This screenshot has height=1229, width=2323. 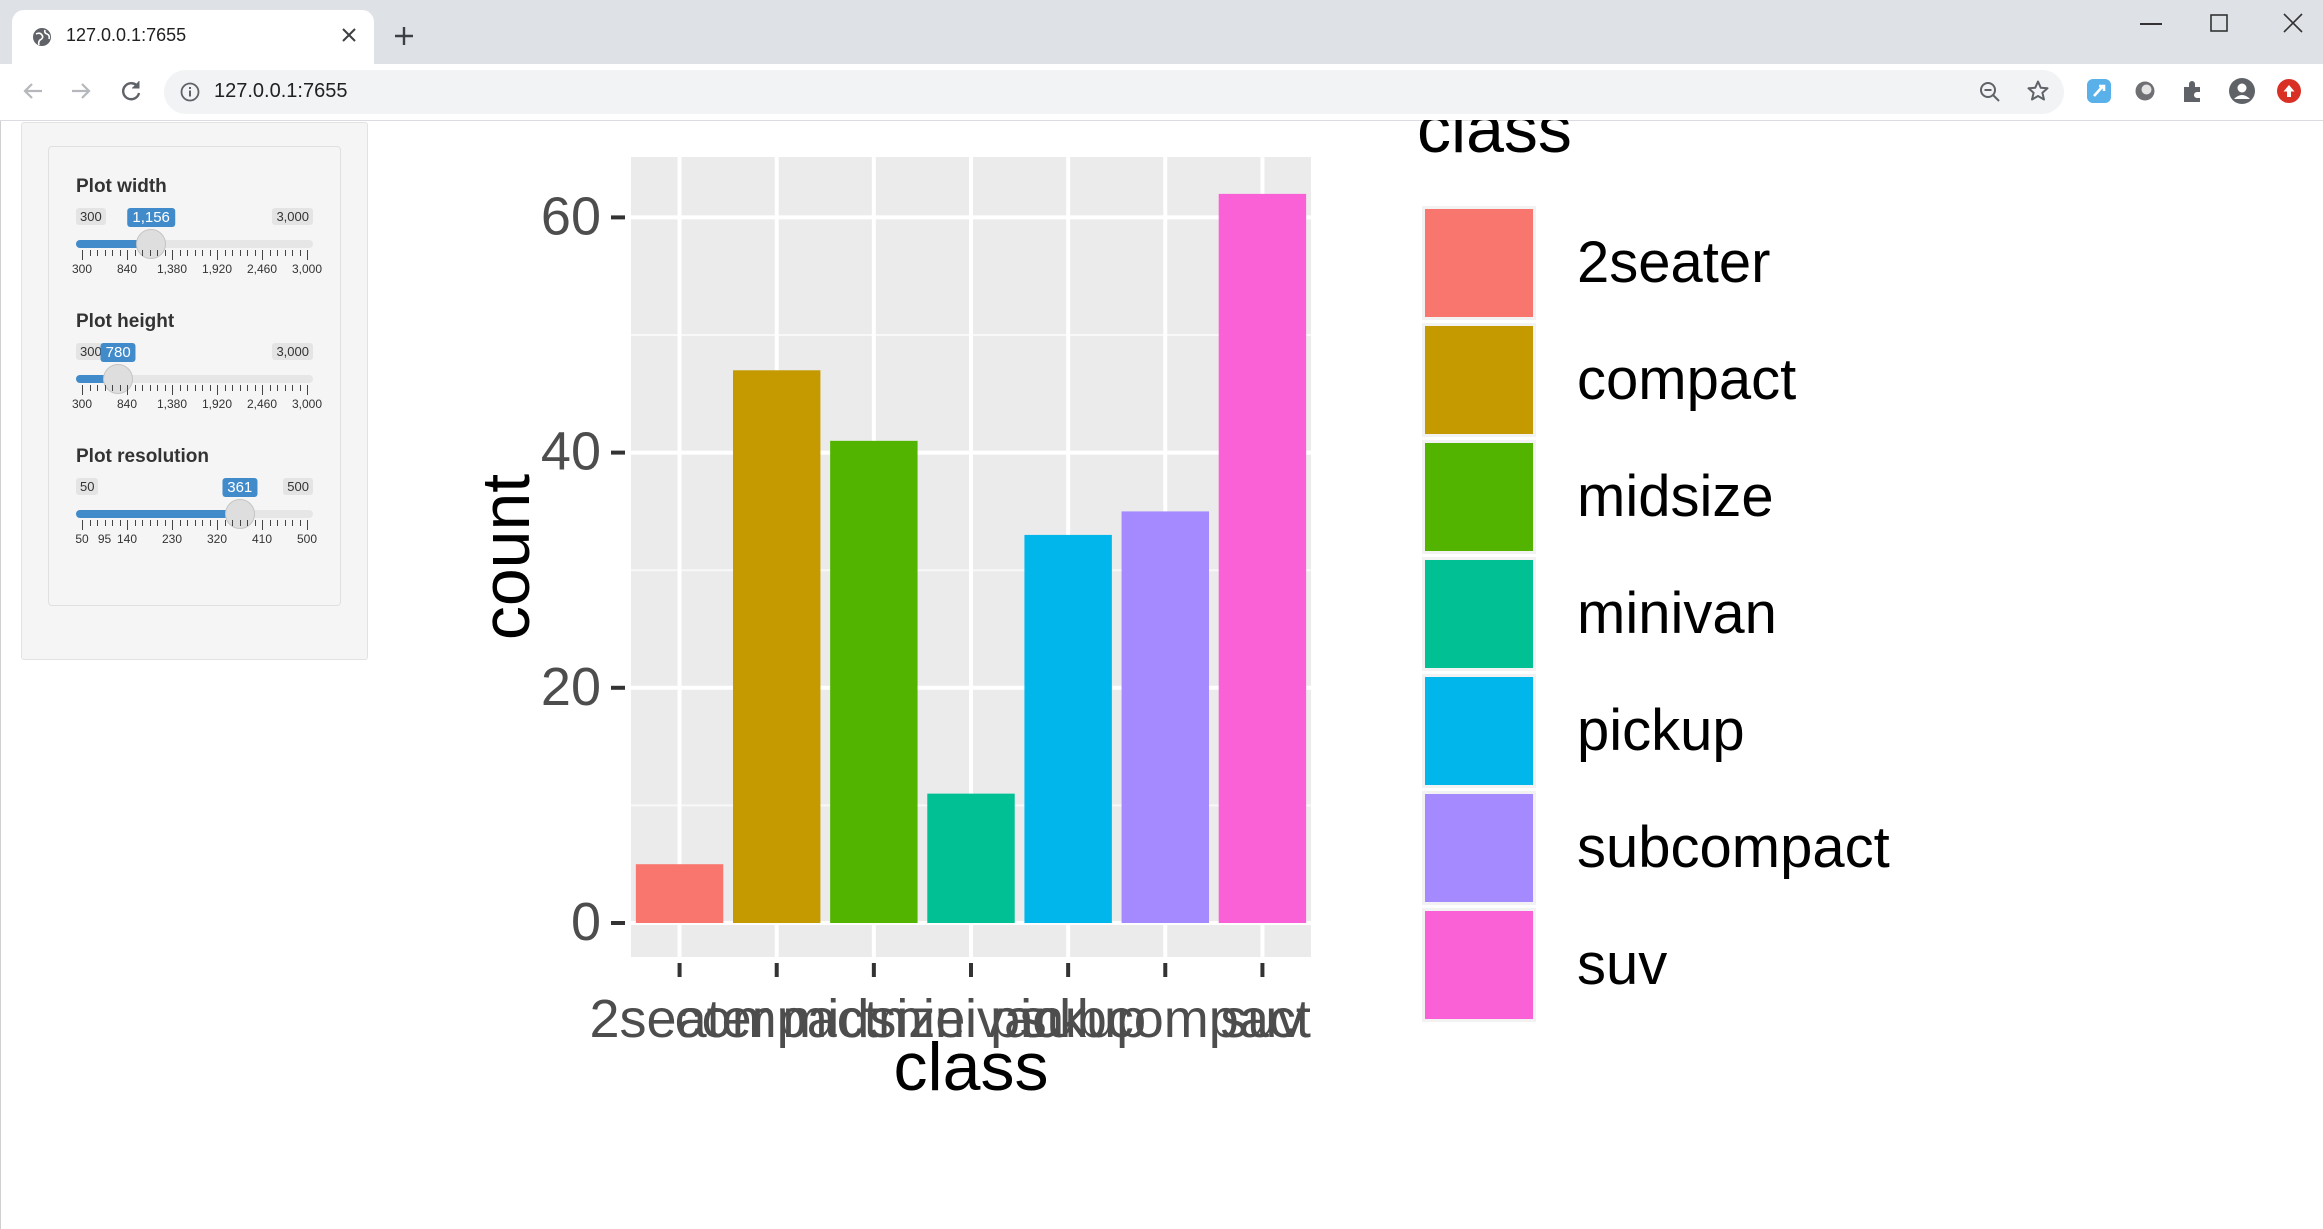 I want to click on legend-key-midsize, so click(x=1479, y=497).